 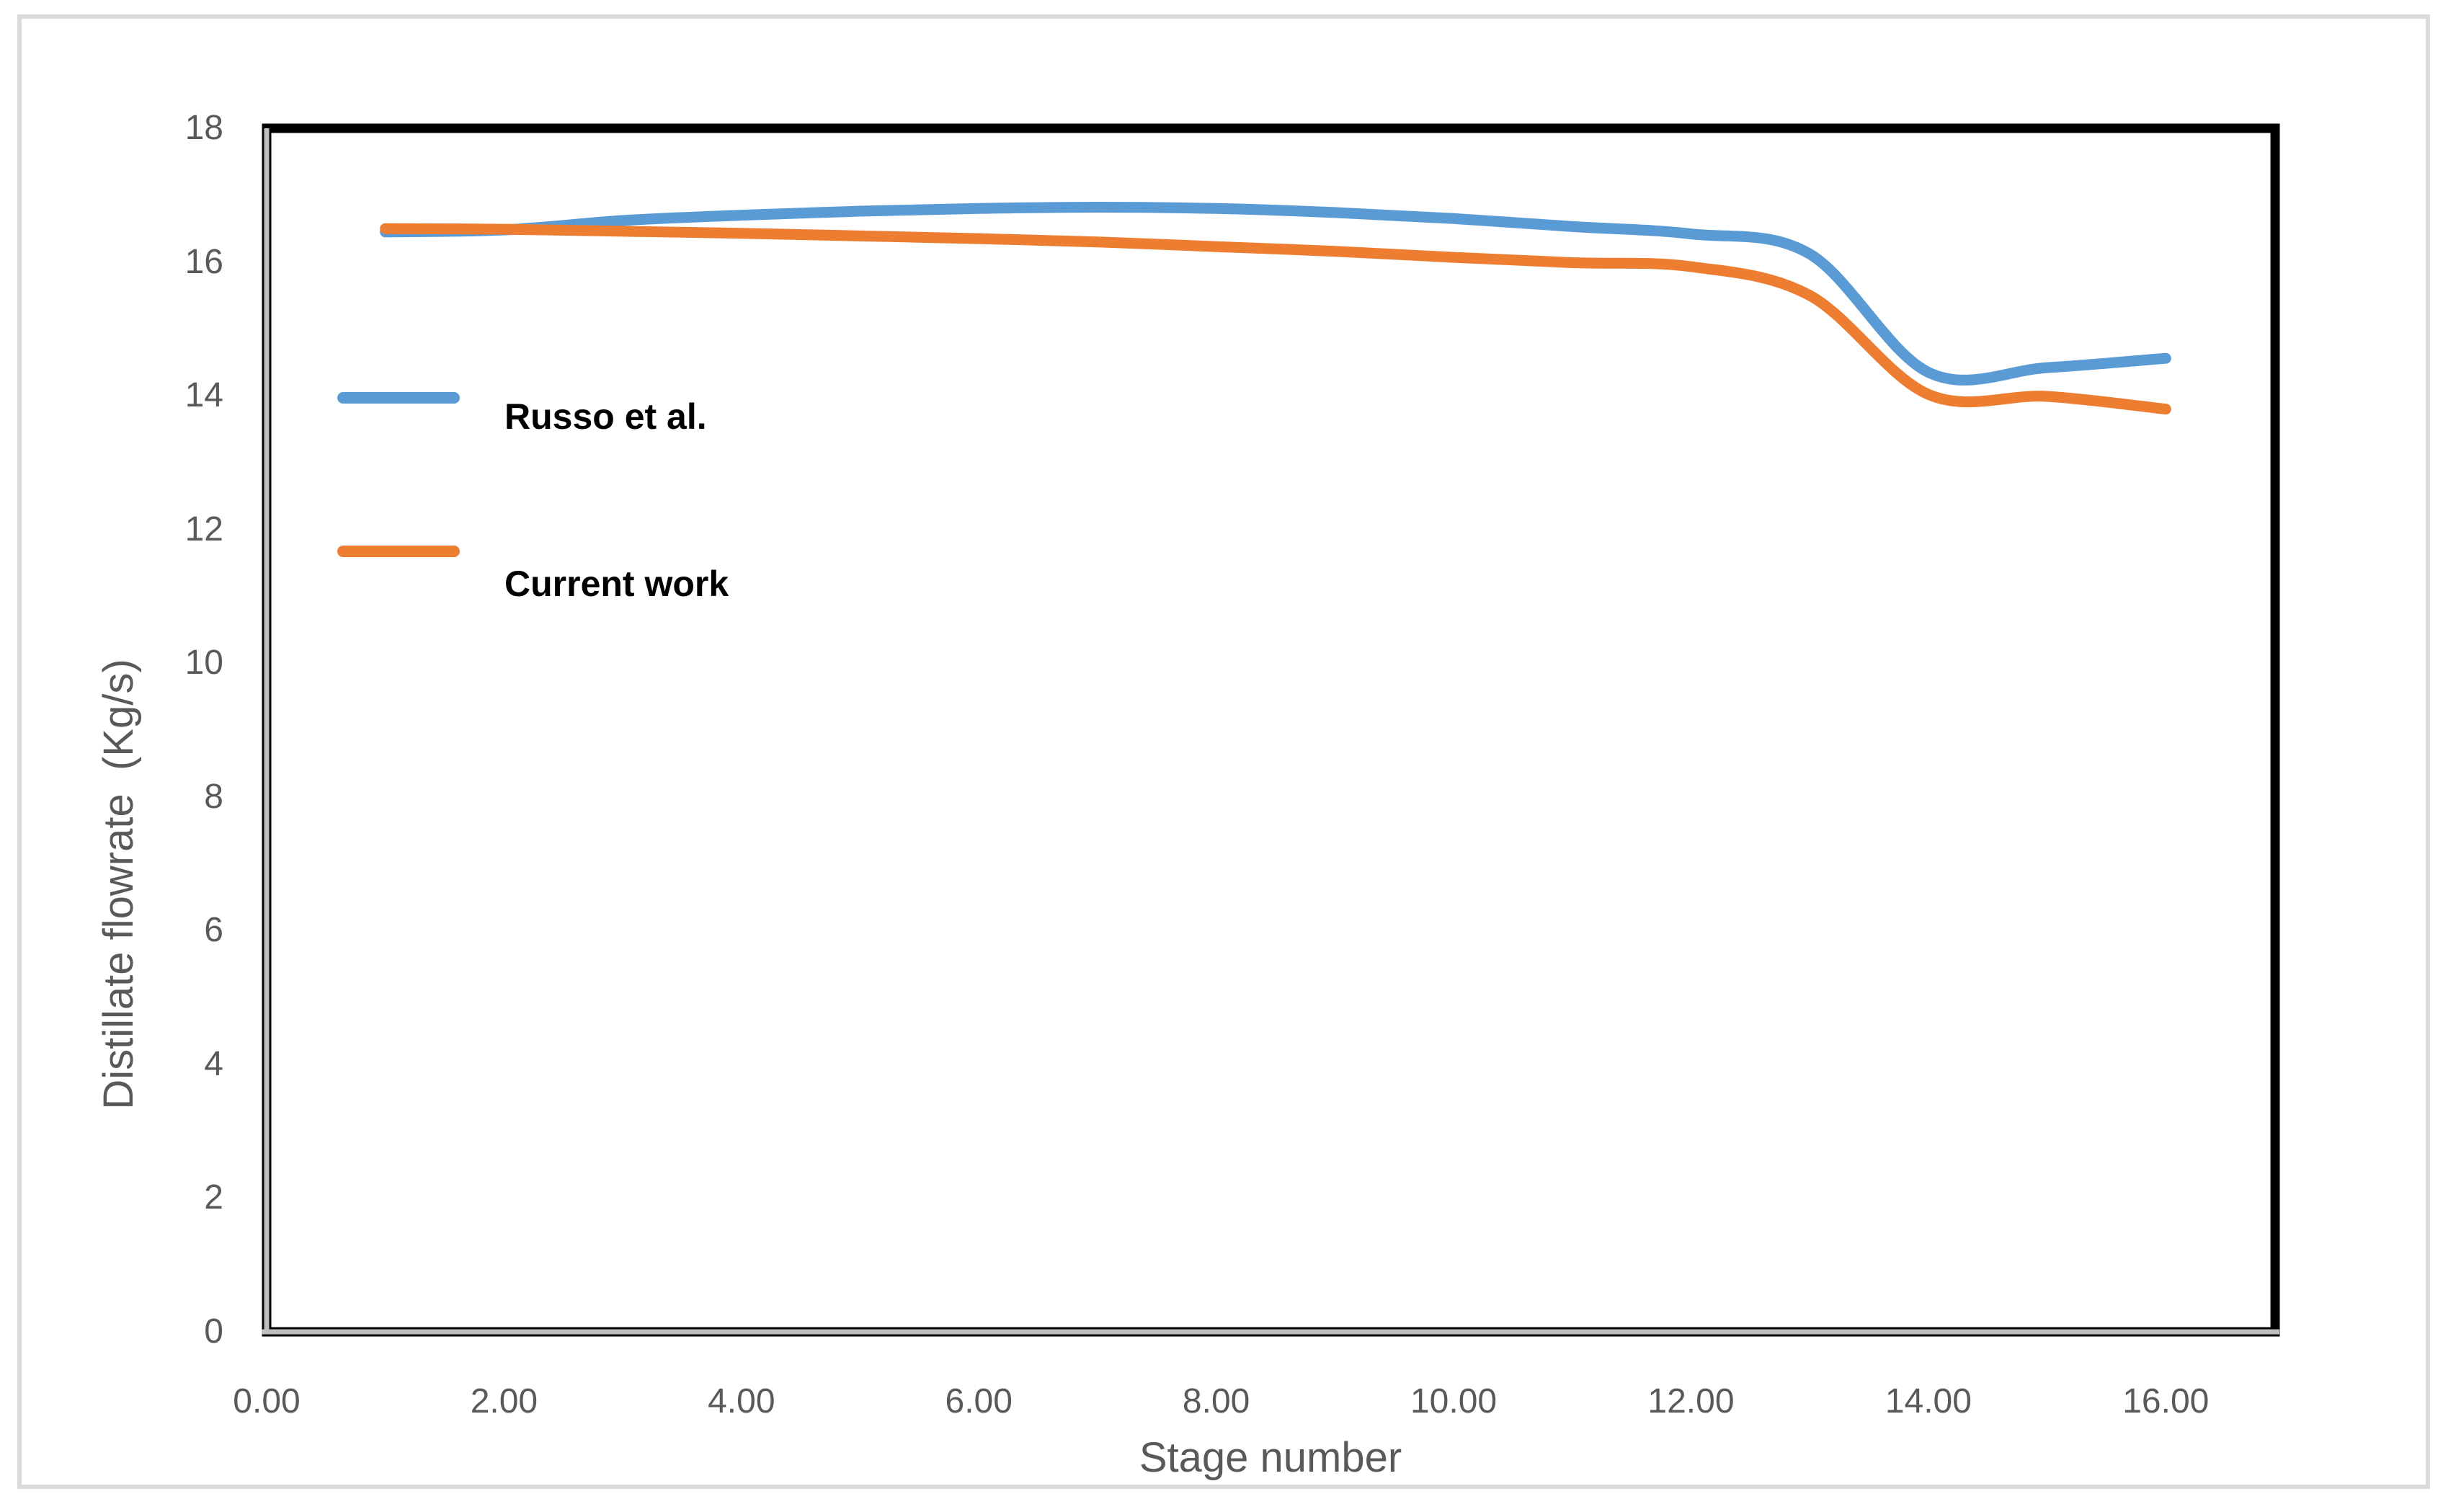 I want to click on y-tick-label: 6, so click(x=213, y=931).